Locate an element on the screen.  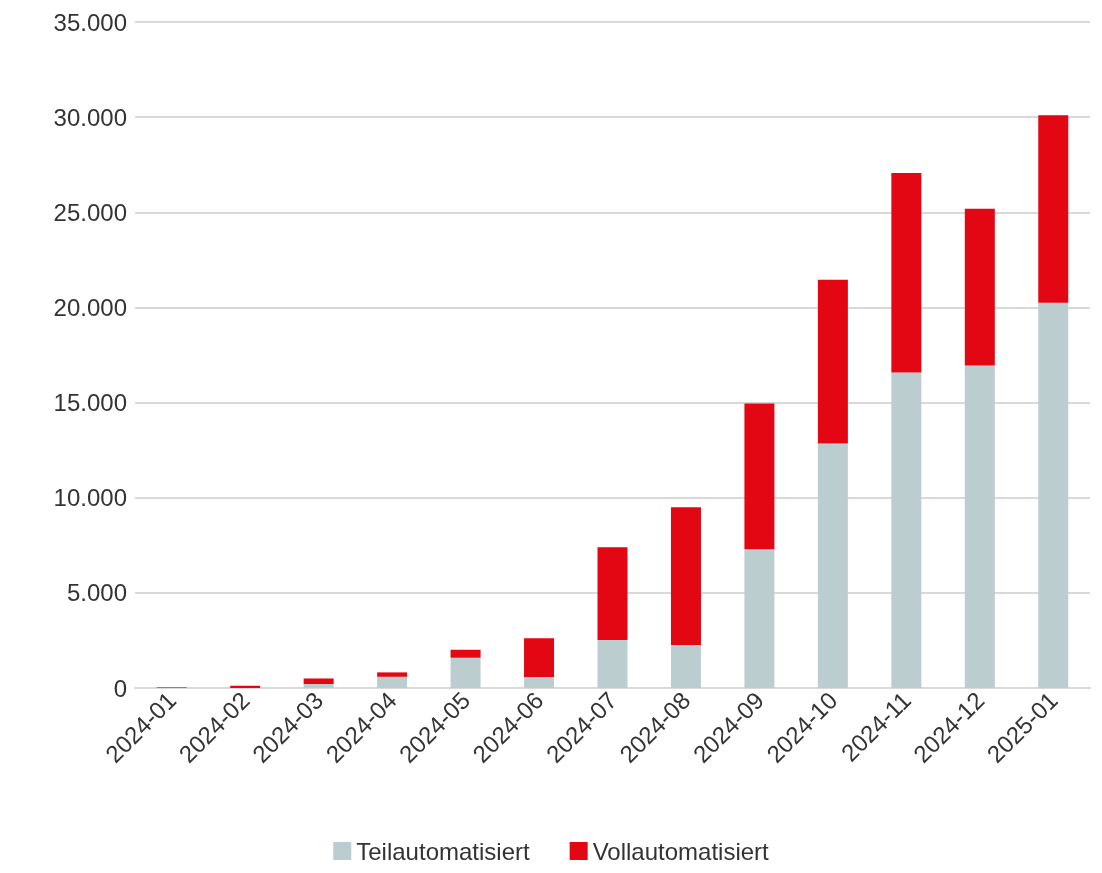
y-tick-label: 10.000 is located at coordinates (90, 498).